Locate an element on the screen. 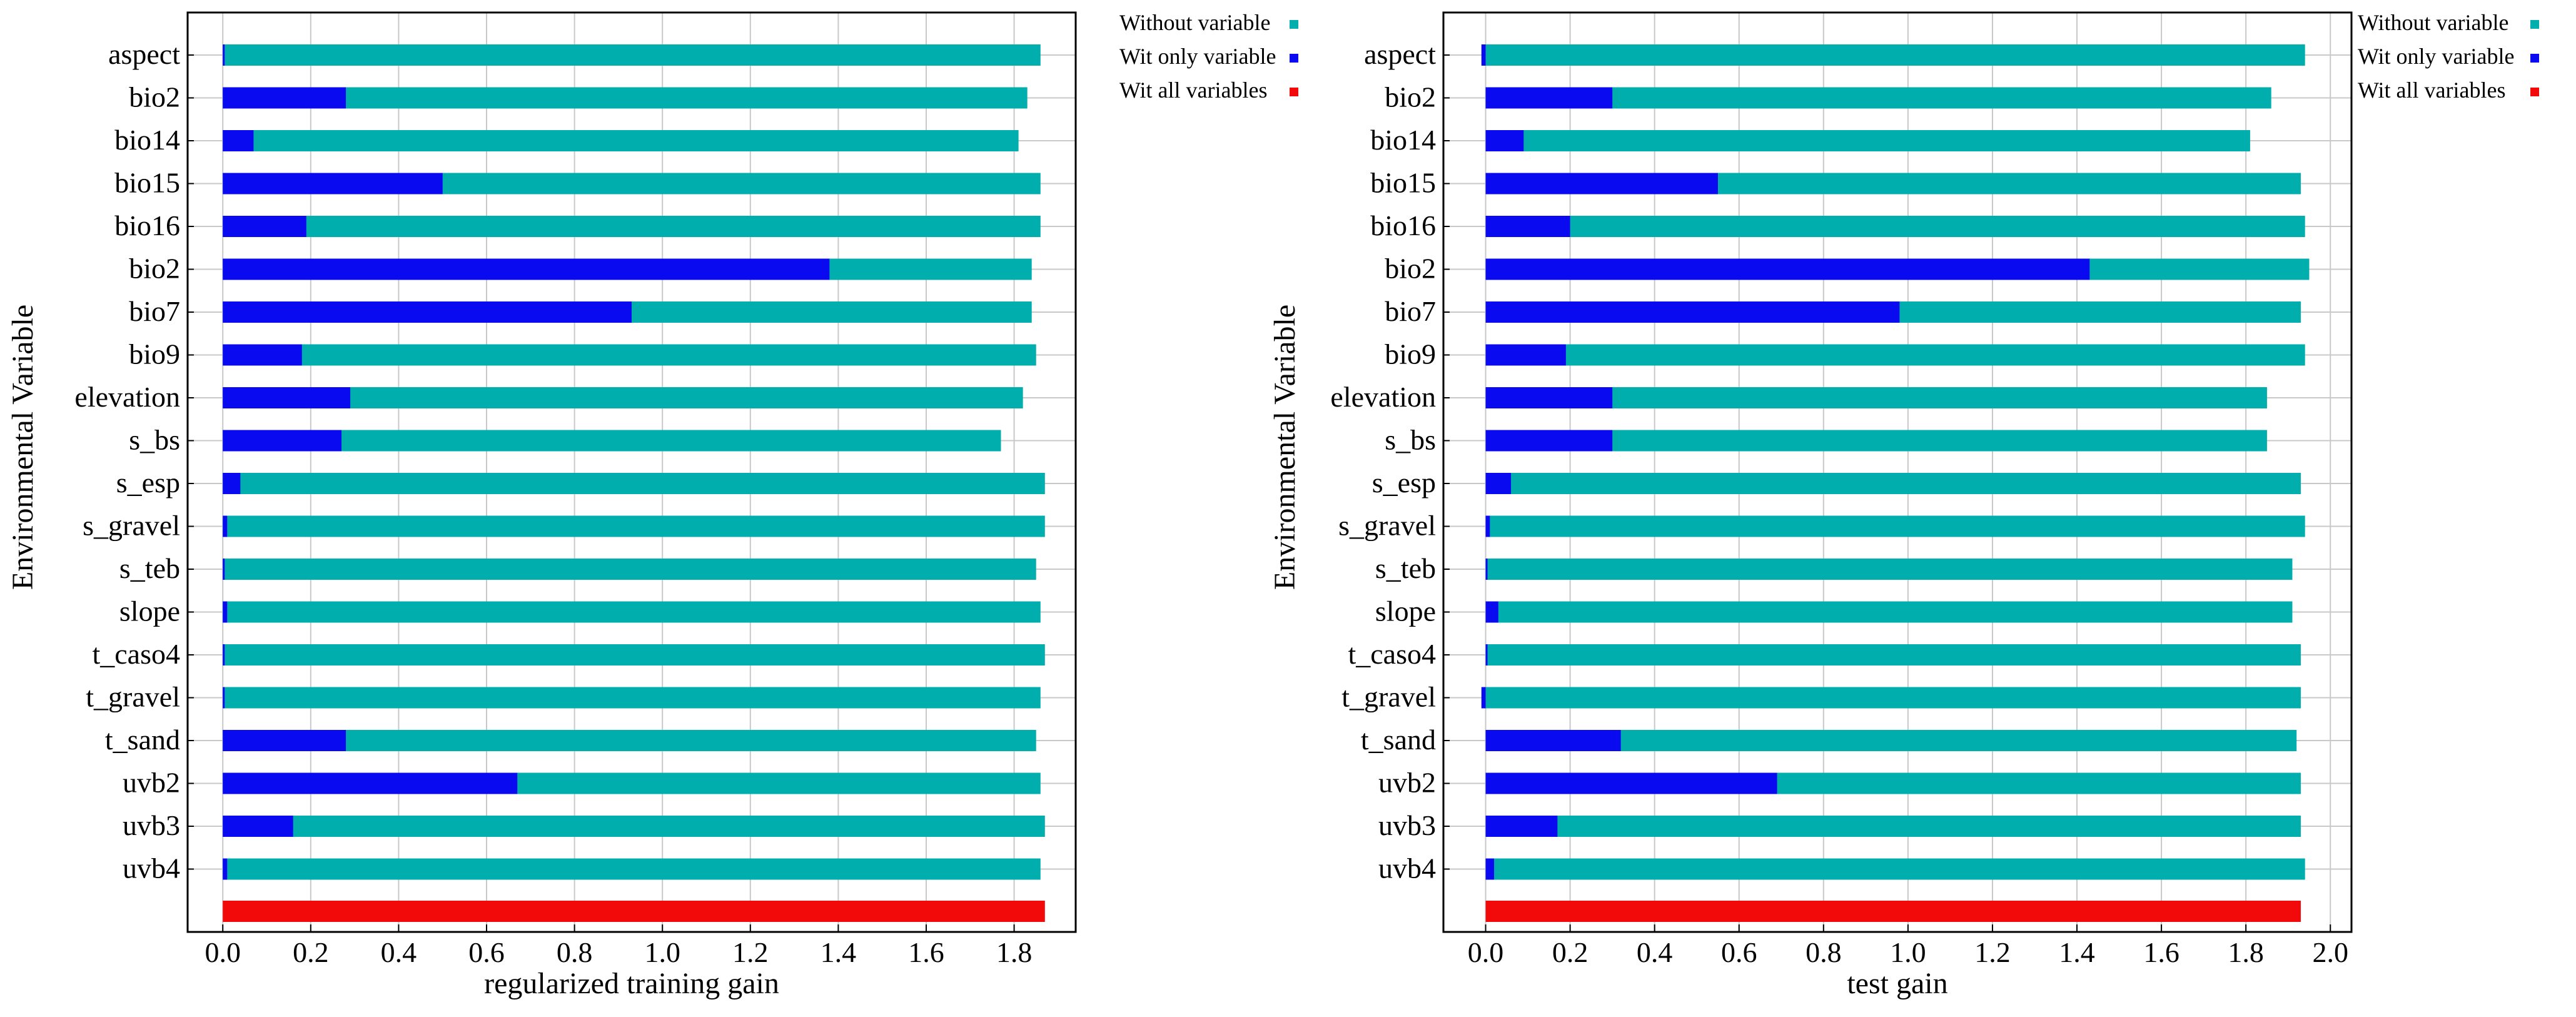 The image size is (2576, 1017). x-tick-label: 1.2 is located at coordinates (1993, 952).